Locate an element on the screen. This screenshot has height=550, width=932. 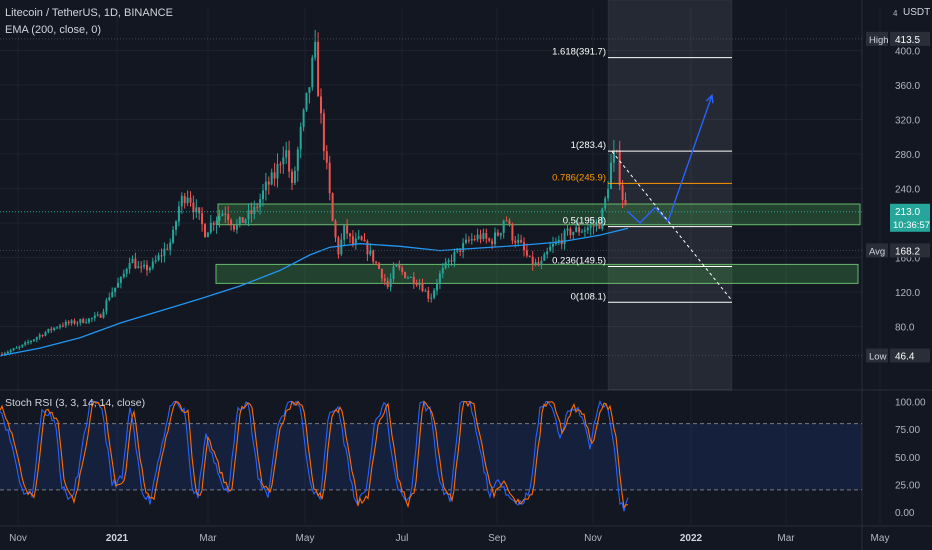
stoch-tick-label: 0.00 is located at coordinates (905, 513).